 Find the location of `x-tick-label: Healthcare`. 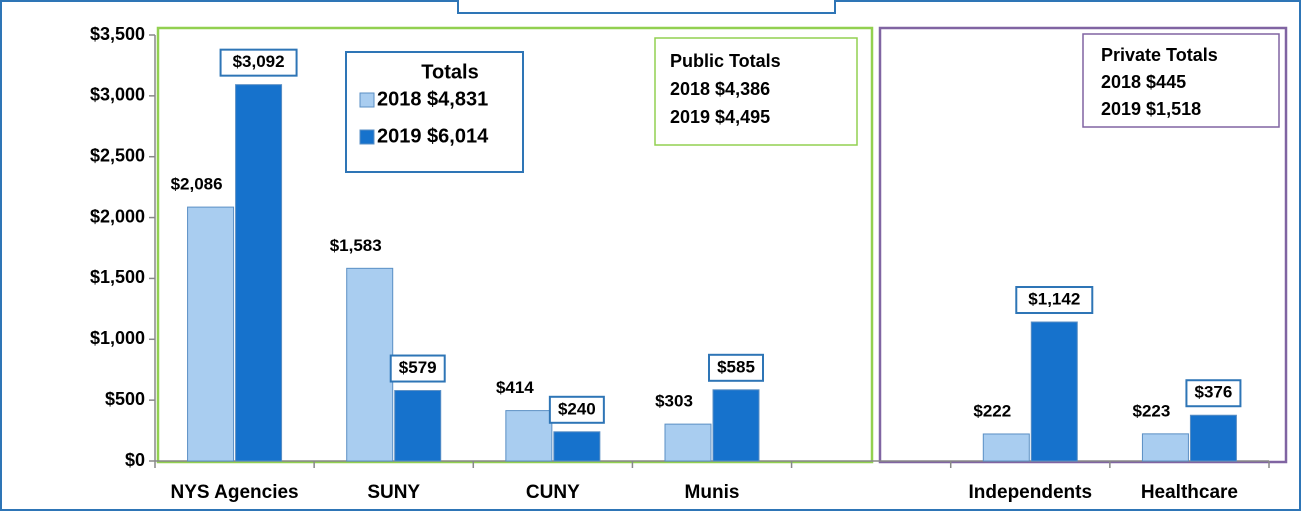

x-tick-label: Healthcare is located at coordinates (1189, 492).